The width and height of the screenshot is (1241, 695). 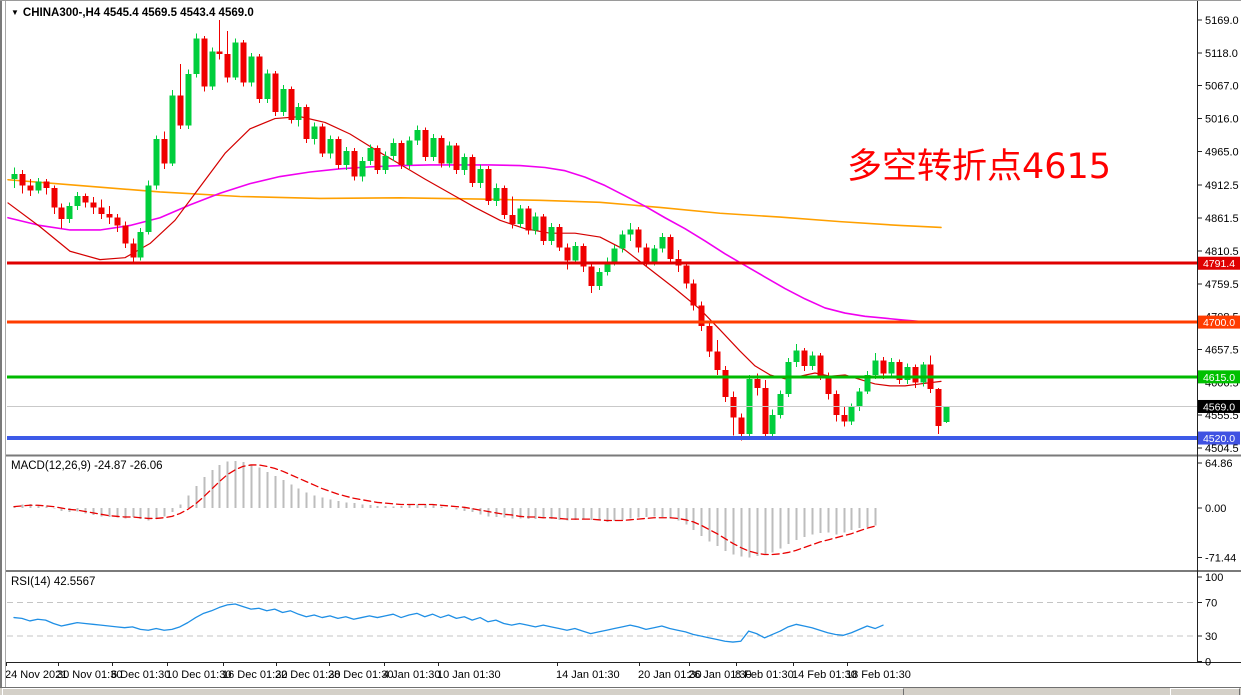 I want to click on macd-tick-label: -71.44, so click(x=1220, y=559).